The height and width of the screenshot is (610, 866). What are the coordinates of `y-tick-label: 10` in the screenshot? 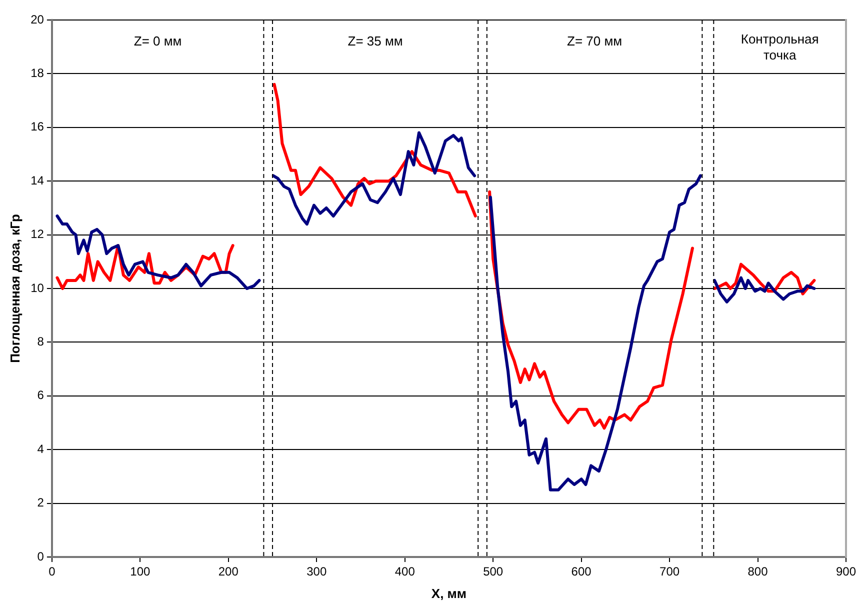 It's located at (37, 287).